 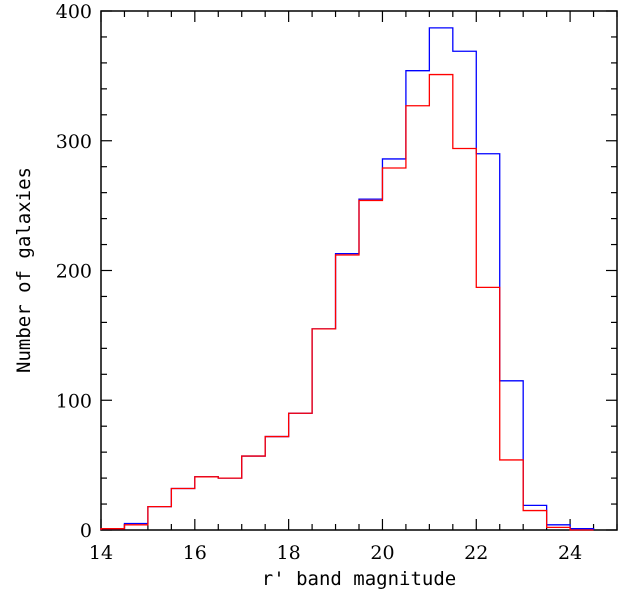 What do you see at coordinates (570, 553) in the screenshot?
I see `x-tick-label: 24` at bounding box center [570, 553].